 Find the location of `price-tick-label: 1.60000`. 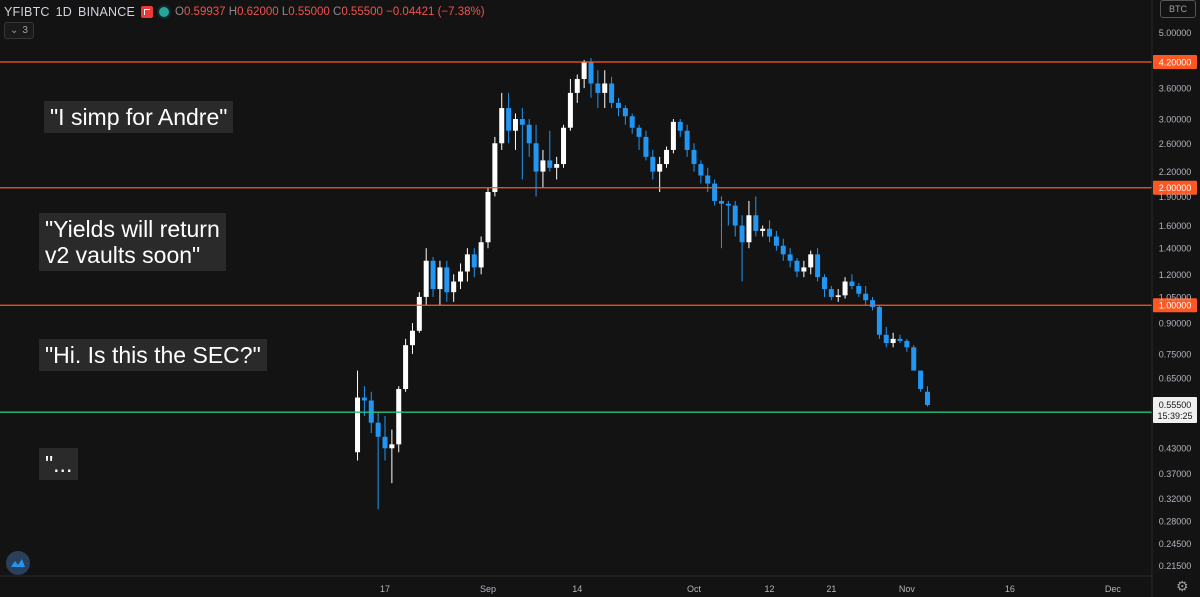

price-tick-label: 1.60000 is located at coordinates (1175, 226).